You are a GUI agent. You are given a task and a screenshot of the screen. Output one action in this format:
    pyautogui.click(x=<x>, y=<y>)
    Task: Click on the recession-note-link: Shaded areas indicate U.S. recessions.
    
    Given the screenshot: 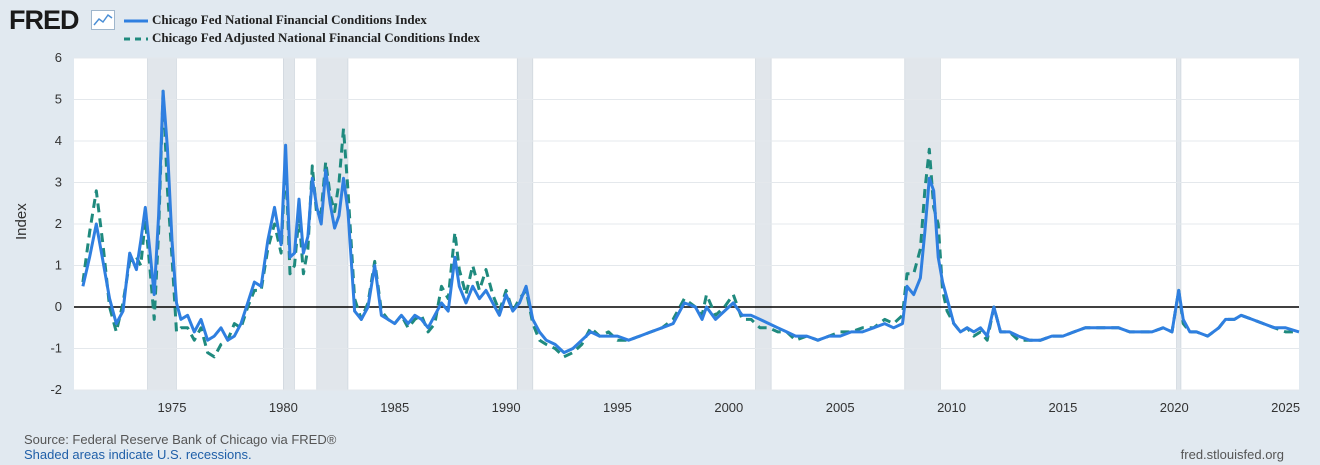 What is the action you would take?
    pyautogui.click(x=138, y=454)
    